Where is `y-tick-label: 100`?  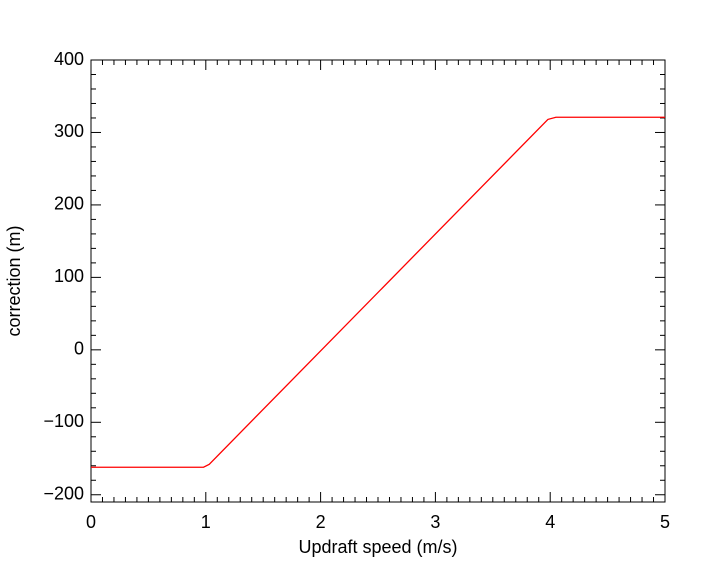
y-tick-label: 100 is located at coordinates (69, 276).